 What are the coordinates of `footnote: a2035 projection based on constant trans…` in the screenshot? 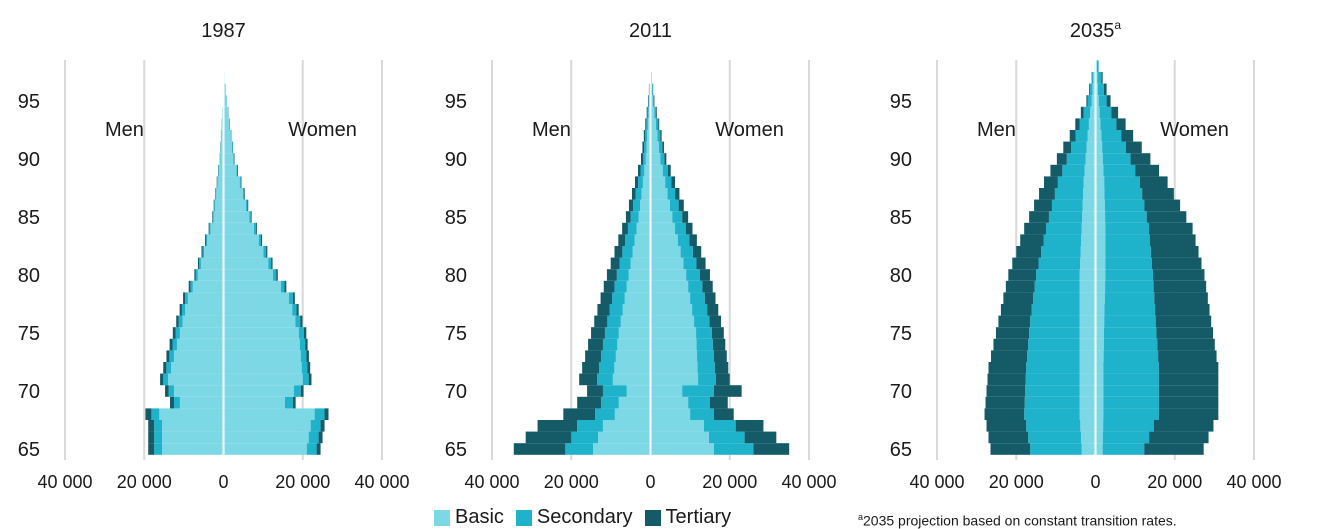 It's located at (1017, 520).